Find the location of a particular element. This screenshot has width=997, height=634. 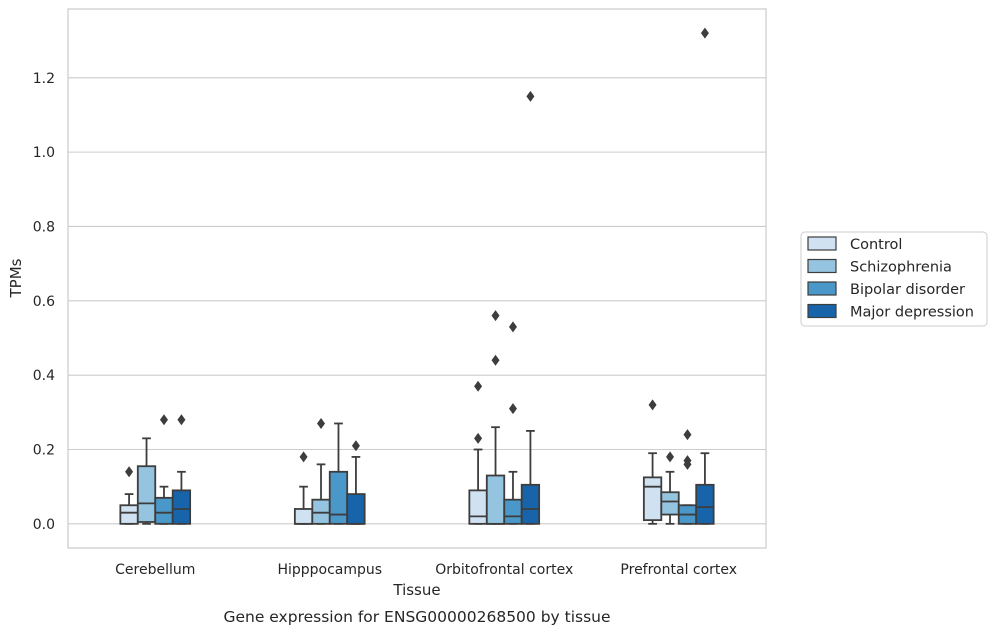

x-tick-label: Cerebellum is located at coordinates (155, 570).